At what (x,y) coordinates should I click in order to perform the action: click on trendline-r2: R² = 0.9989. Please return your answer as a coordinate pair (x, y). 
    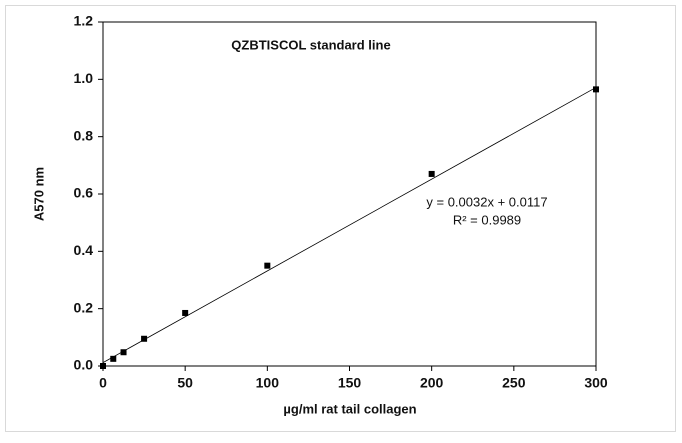
    Looking at the image, I should click on (487, 219).